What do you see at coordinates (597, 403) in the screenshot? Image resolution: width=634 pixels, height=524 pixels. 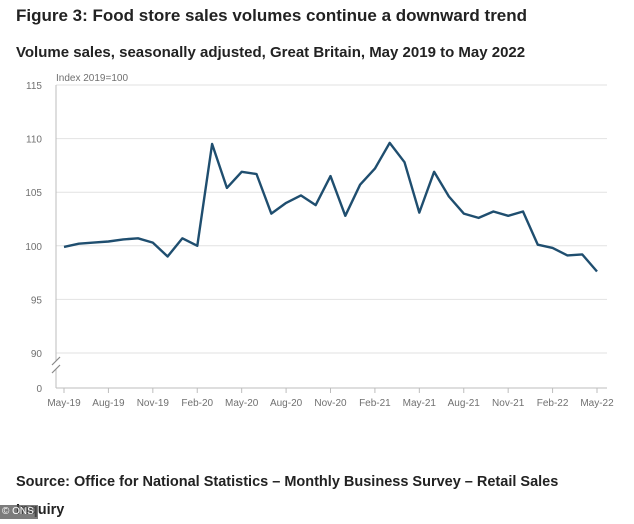 I see `x-tick-label: May-22` at bounding box center [597, 403].